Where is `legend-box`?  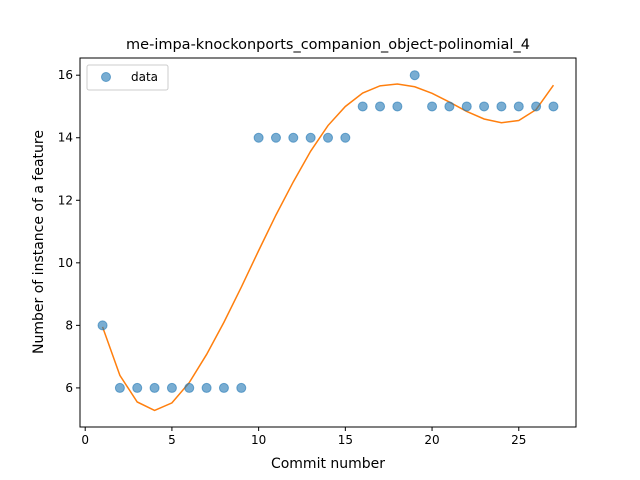 legend-box is located at coordinates (127, 77).